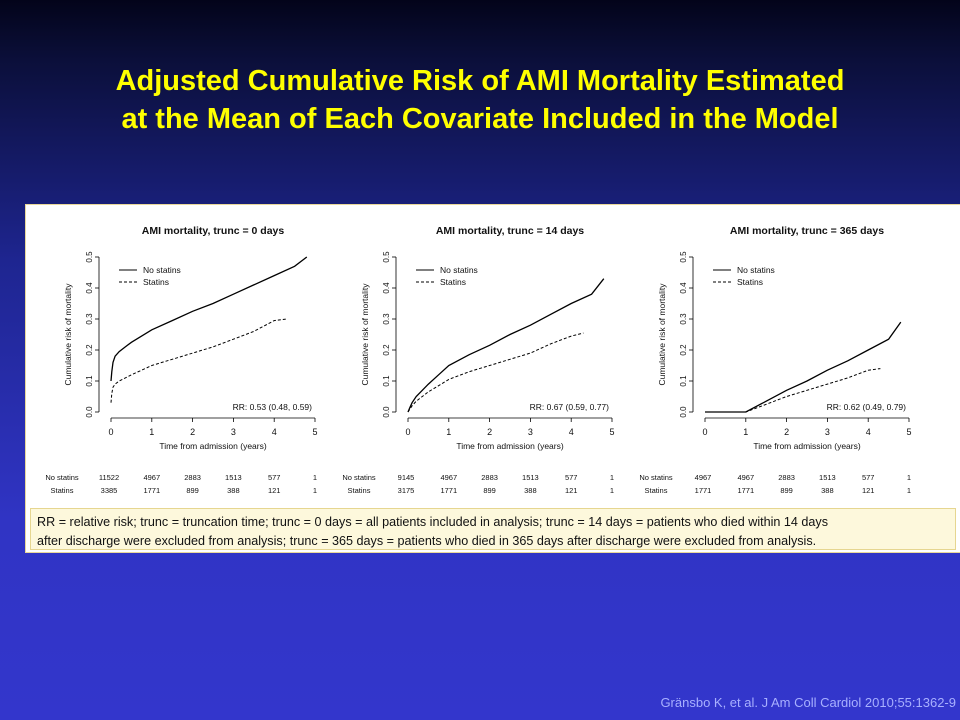 This screenshot has height=720, width=960. I want to click on chart-title: AMI mortality, trunc = 365 days, so click(807, 231).